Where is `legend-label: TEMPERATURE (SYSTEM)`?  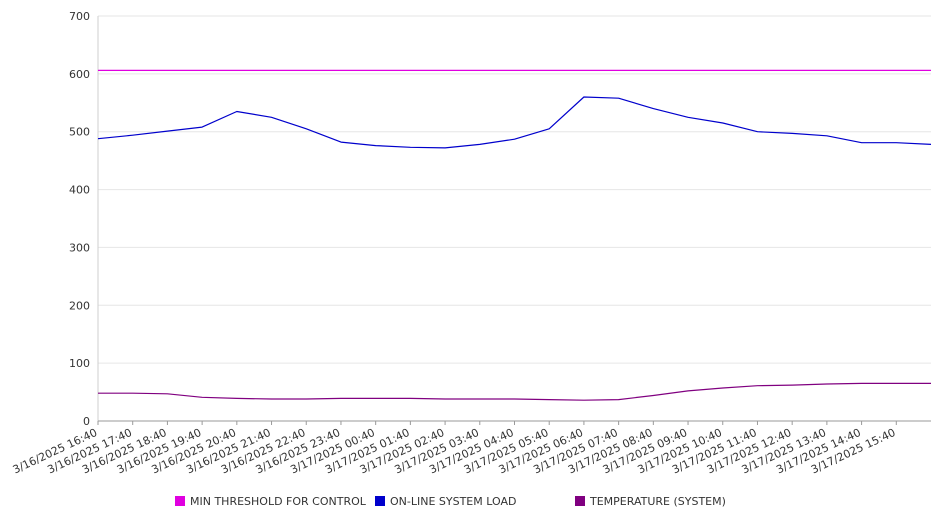
legend-label: TEMPERATURE (SYSTEM) is located at coordinates (657, 501).